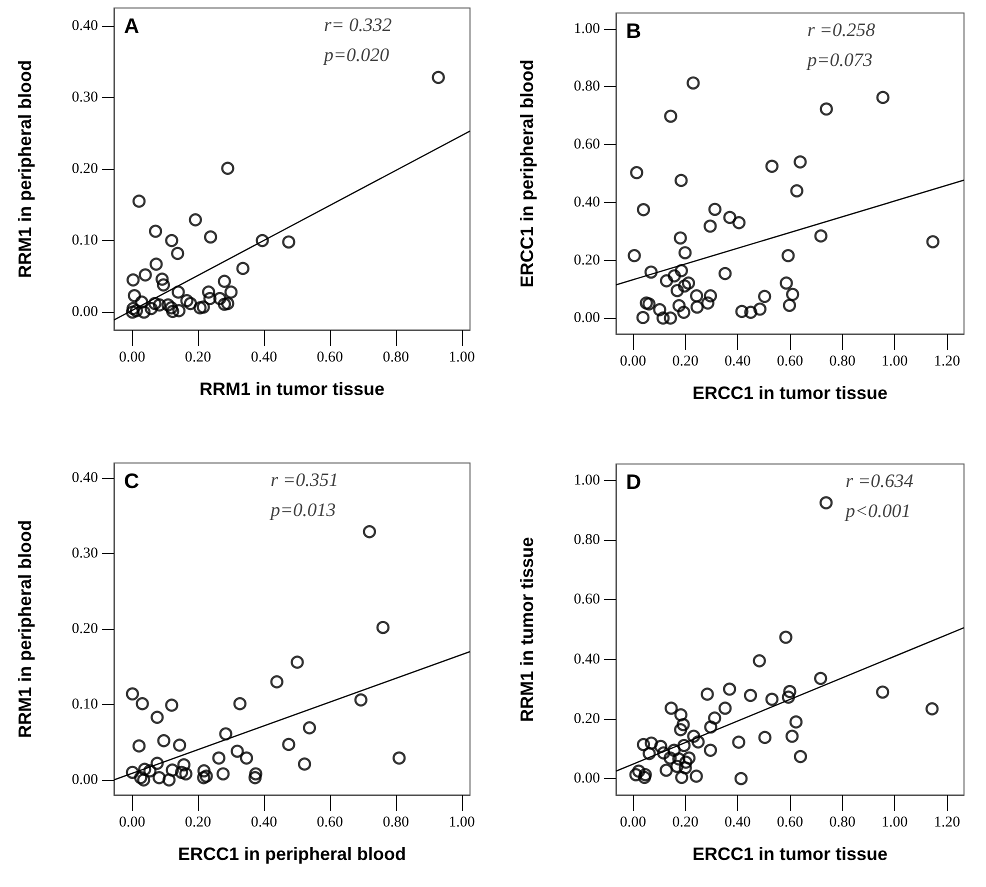  Describe the element at coordinates (85, 554) in the screenshot. I see `y-tick-label: 0.30` at that location.